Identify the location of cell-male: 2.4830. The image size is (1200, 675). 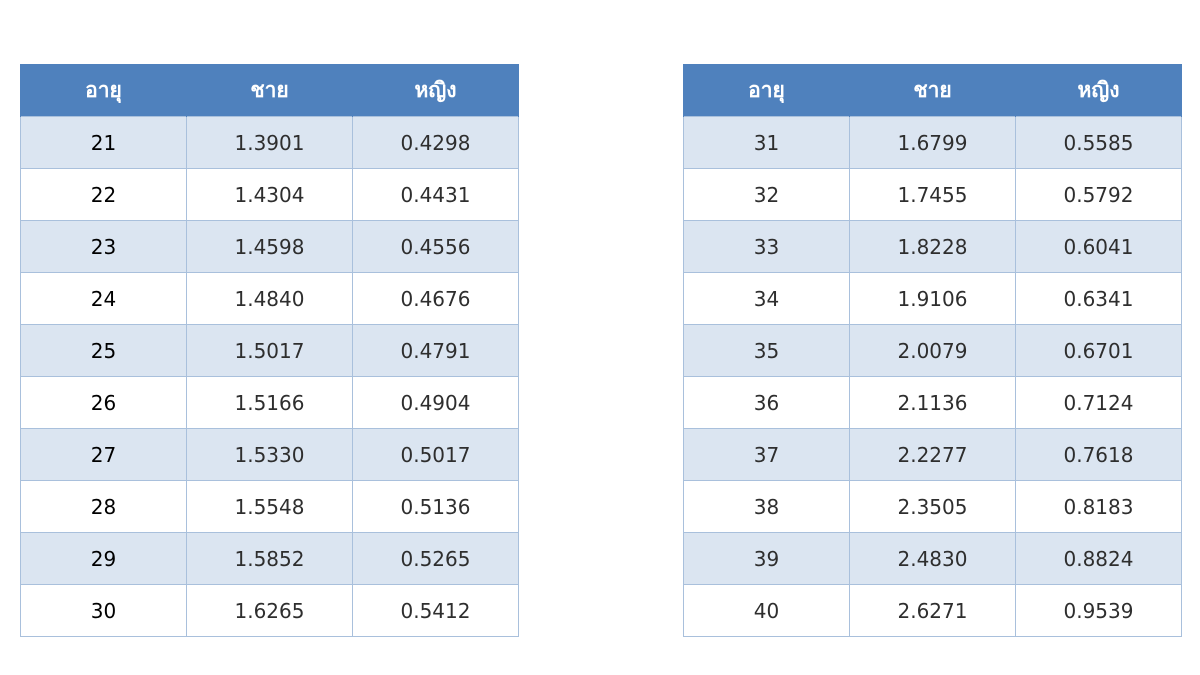
(932, 558).